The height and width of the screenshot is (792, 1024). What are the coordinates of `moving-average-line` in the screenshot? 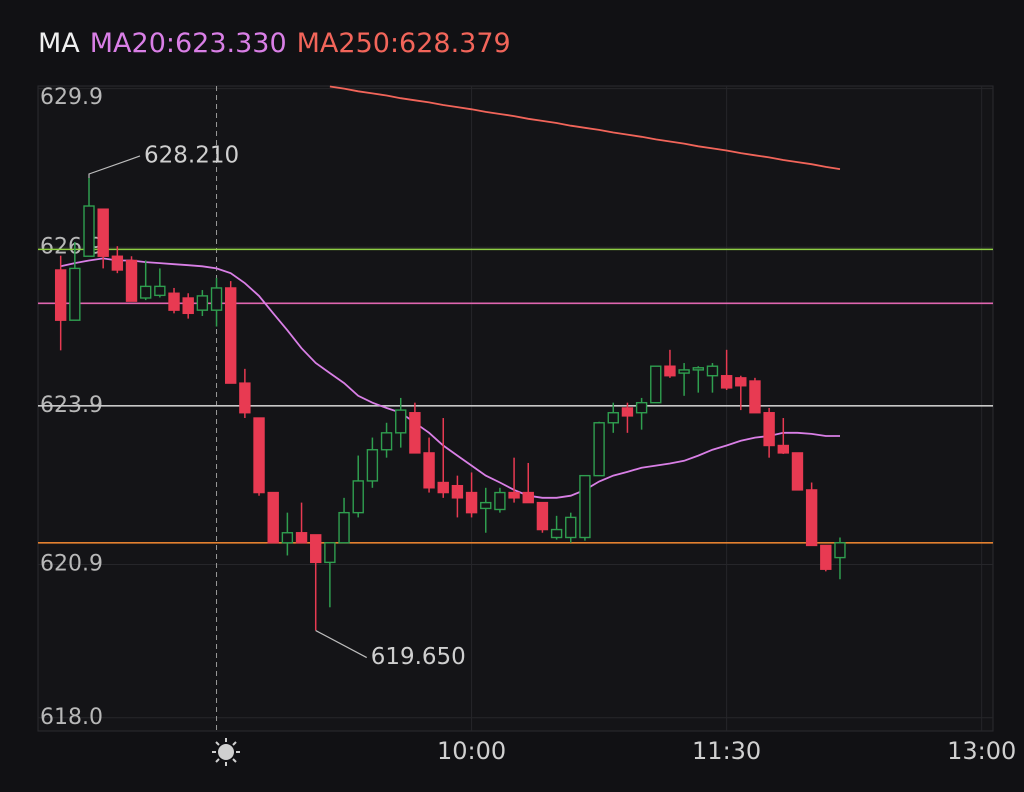 It's located at (585, 127).